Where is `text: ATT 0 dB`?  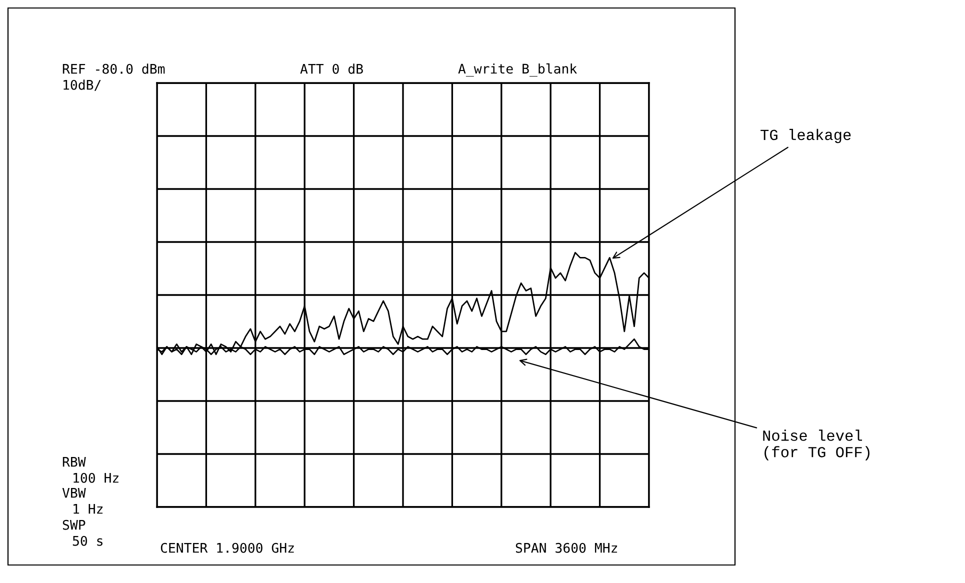 text: ATT 0 dB is located at coordinates (331, 69).